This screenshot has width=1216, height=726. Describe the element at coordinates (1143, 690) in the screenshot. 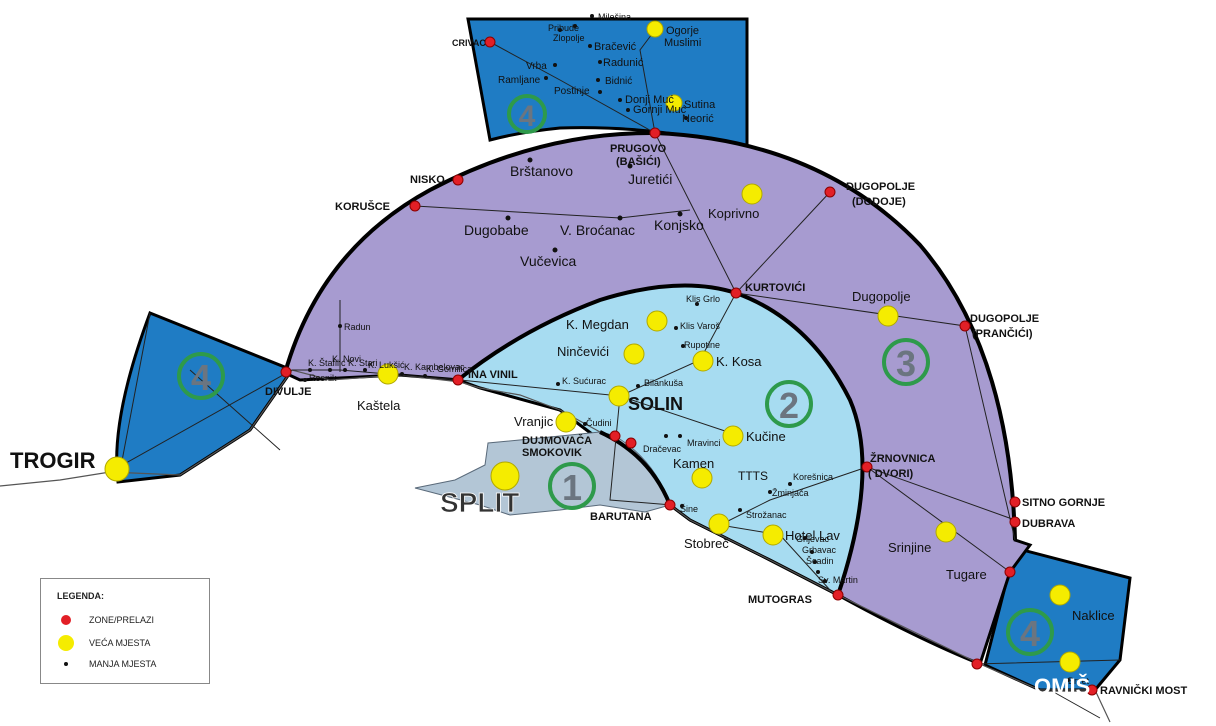

I see `crossing-label: RAVNIČKI MOST` at that location.